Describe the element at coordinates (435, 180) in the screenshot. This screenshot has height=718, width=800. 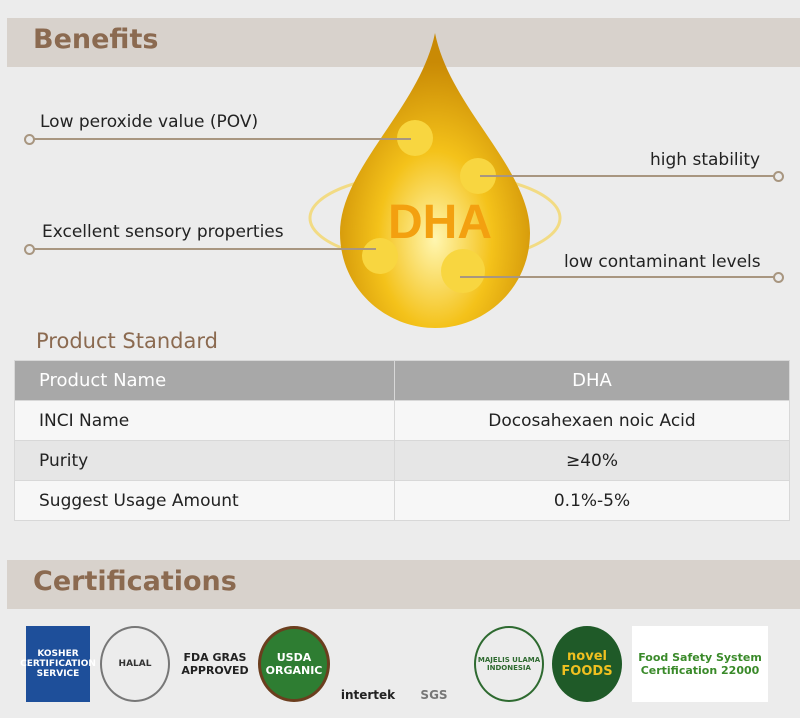
I see `dha-drop-image: DHA` at that location.